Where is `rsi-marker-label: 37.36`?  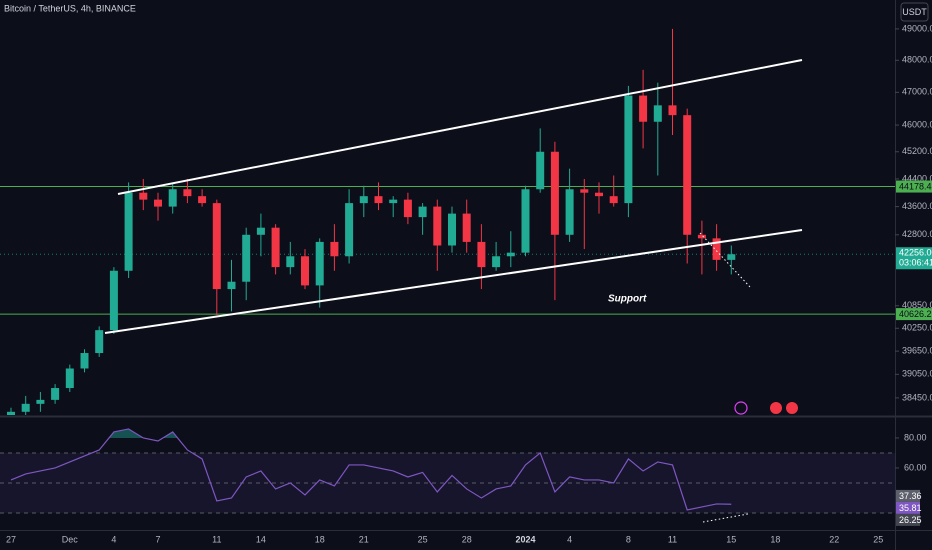
rsi-marker-label: 37.36 is located at coordinates (910, 496).